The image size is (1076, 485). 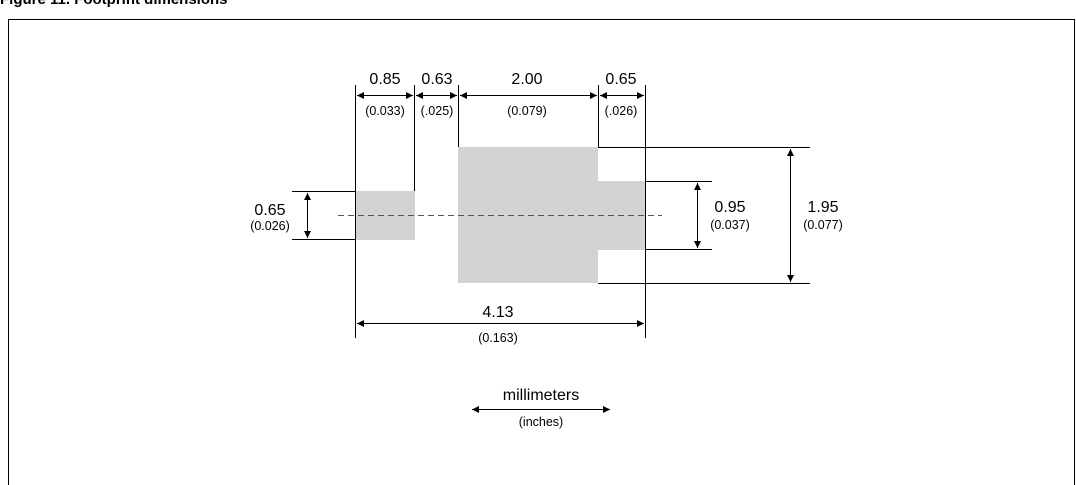 I want to click on dim-step-width-mm: 0.65, so click(x=620, y=79).